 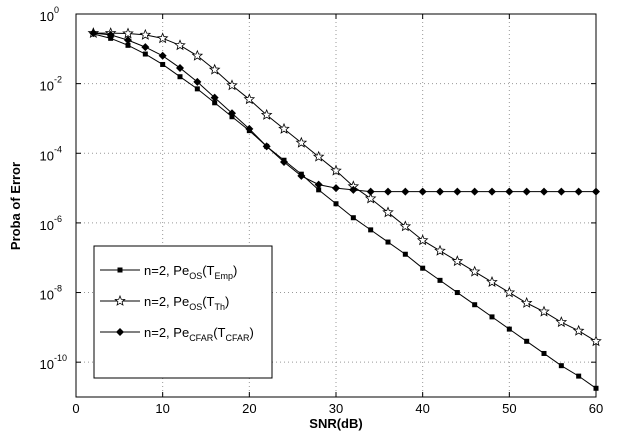 What do you see at coordinates (336, 408) in the screenshot?
I see `x-tick-label: 30` at bounding box center [336, 408].